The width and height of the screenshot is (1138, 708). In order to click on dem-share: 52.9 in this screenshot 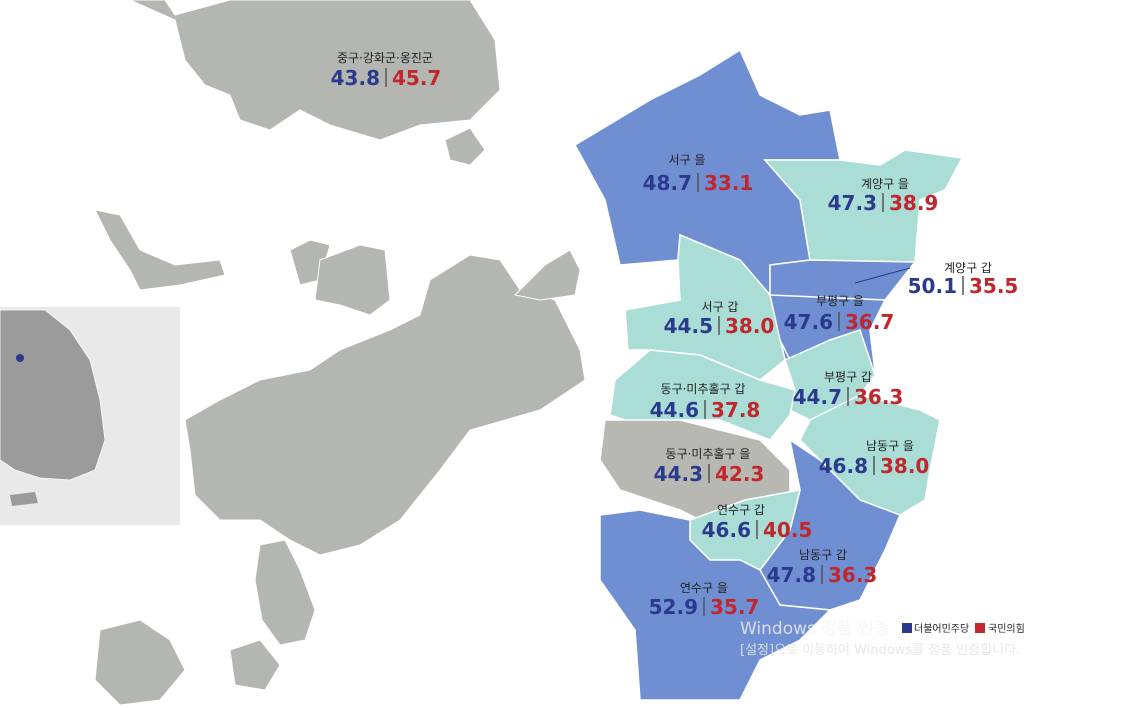, I will do `click(673, 607)`.